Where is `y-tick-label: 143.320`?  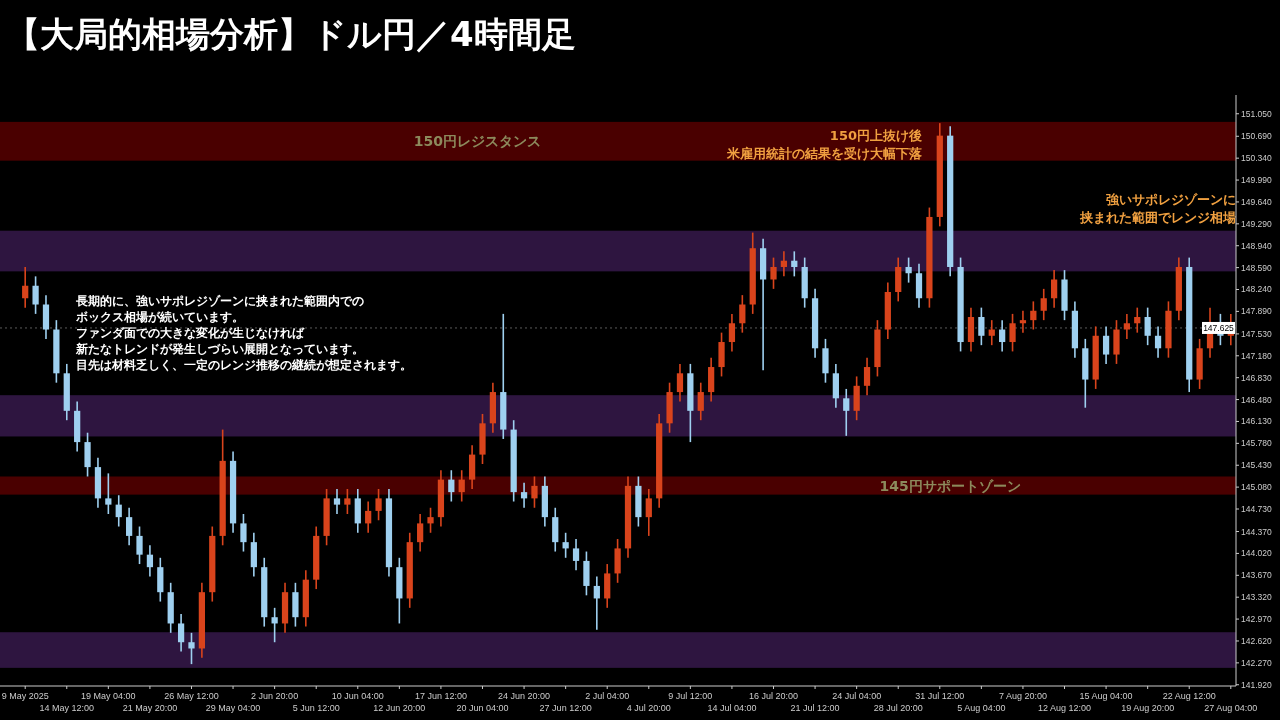 y-tick-label: 143.320 is located at coordinates (1256, 597).